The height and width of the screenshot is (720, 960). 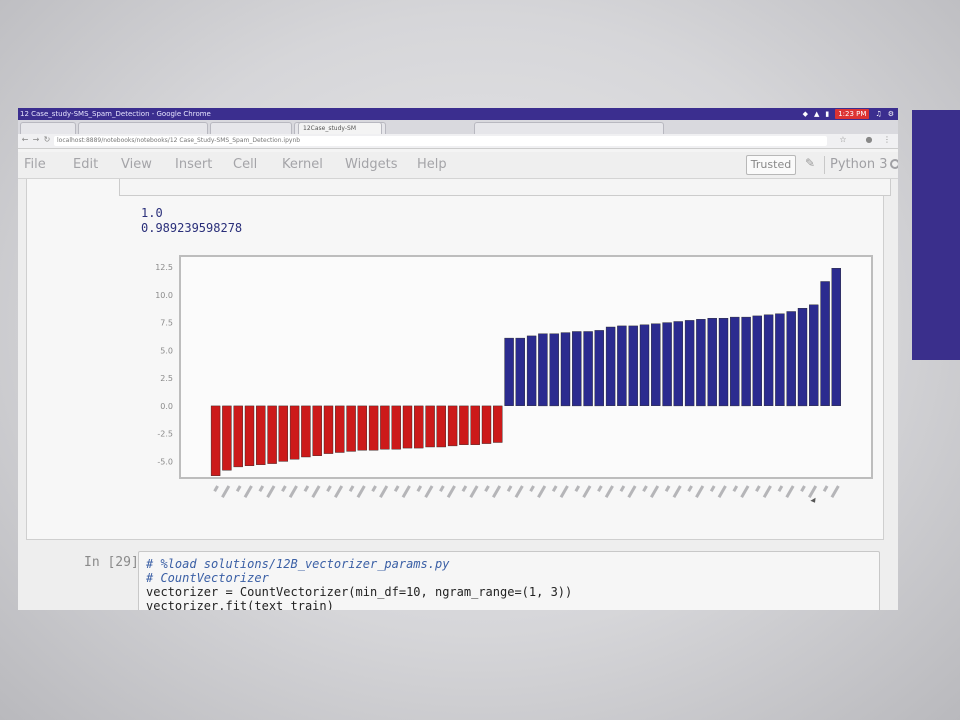 I want to click on menu-edit: Edit, so click(x=86, y=164).